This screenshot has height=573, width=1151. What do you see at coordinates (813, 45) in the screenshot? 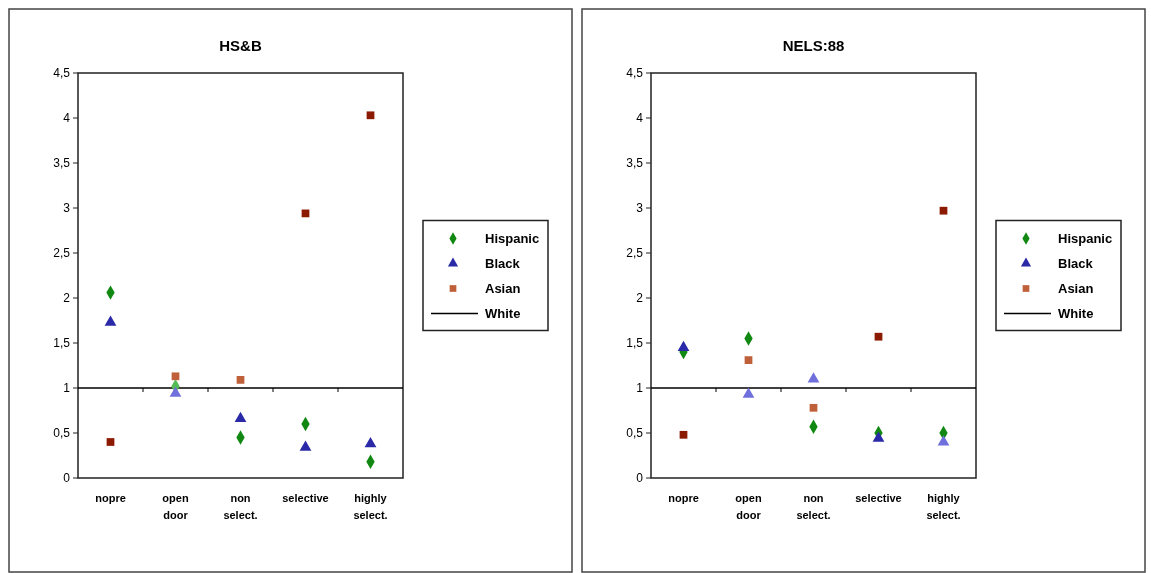
I see `chart-title: NELS:88` at bounding box center [813, 45].